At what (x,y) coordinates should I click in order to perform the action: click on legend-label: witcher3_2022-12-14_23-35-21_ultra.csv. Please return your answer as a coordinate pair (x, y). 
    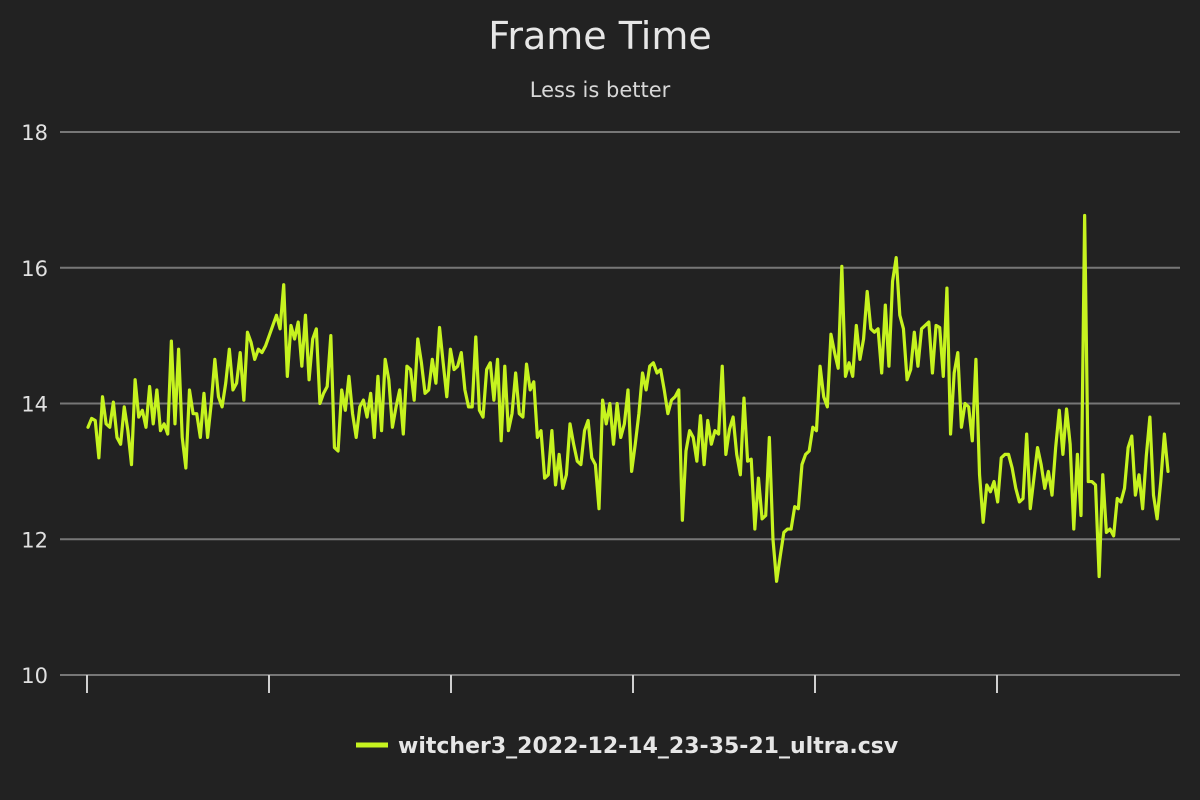
    Looking at the image, I should click on (648, 746).